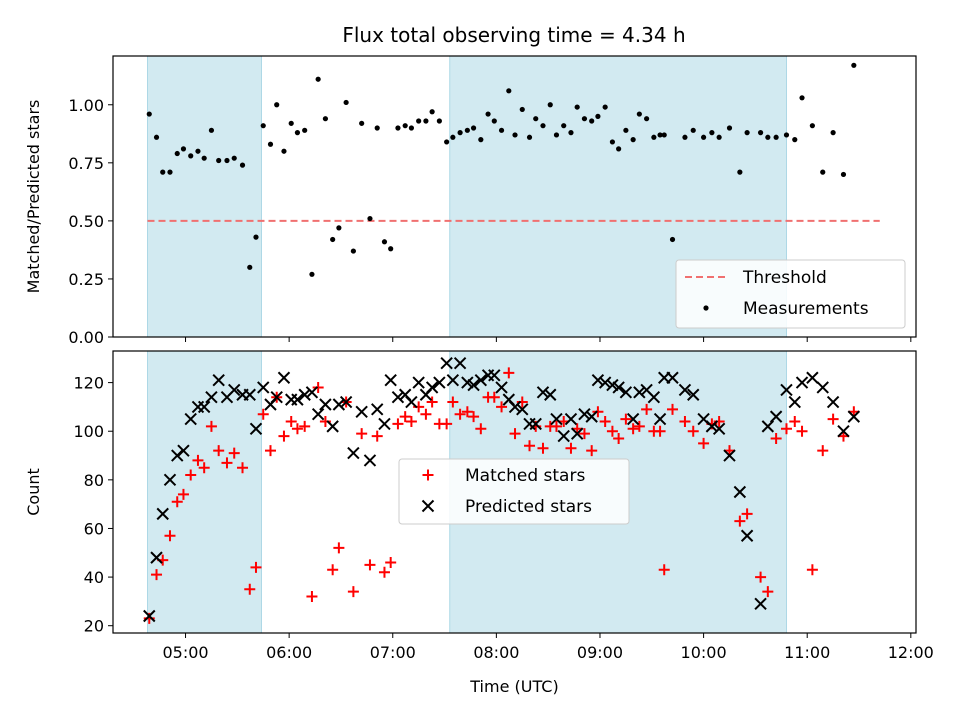  What do you see at coordinates (704, 652) in the screenshot?
I see `x-tick-label: 10:00` at bounding box center [704, 652].